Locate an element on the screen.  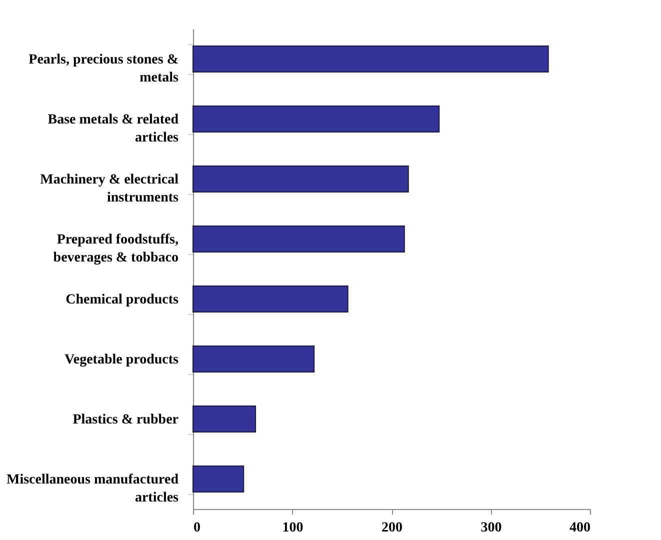
y-tick-label: Pearls, precious stones & metals is located at coordinates (104, 69).